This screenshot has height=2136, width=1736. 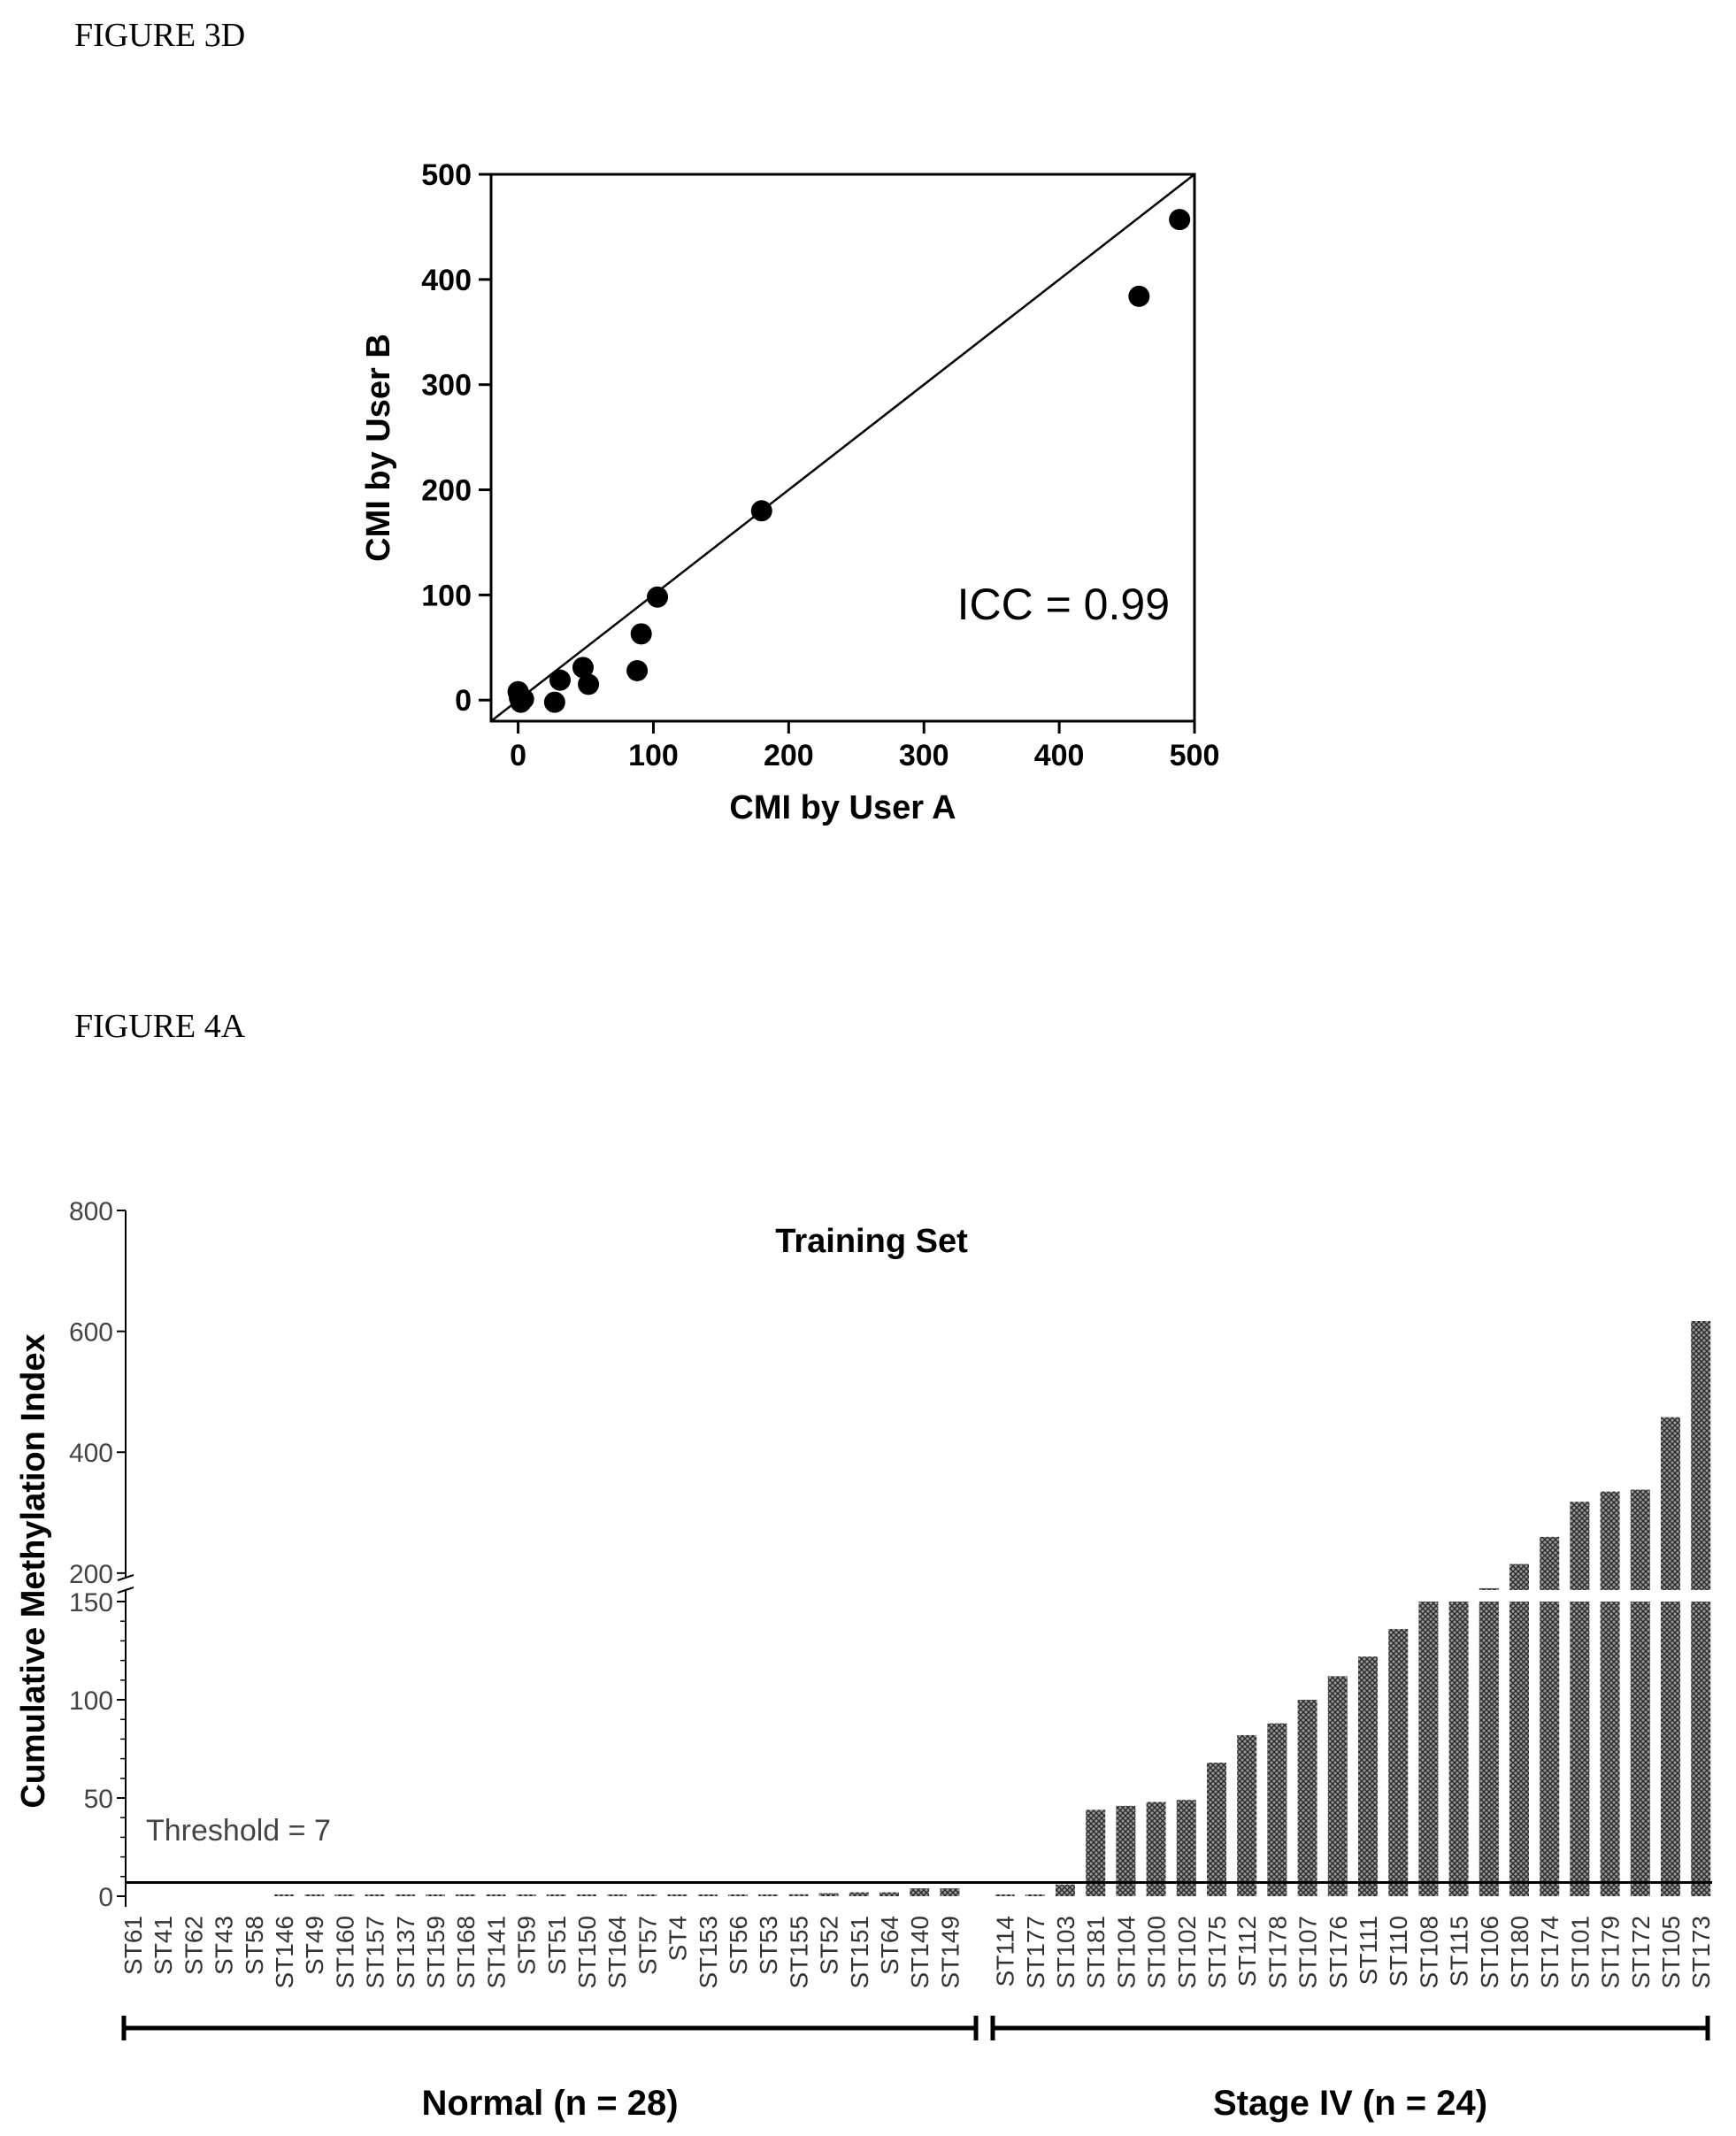 I want to click on x-tick-label: 400, so click(x=1059, y=755).